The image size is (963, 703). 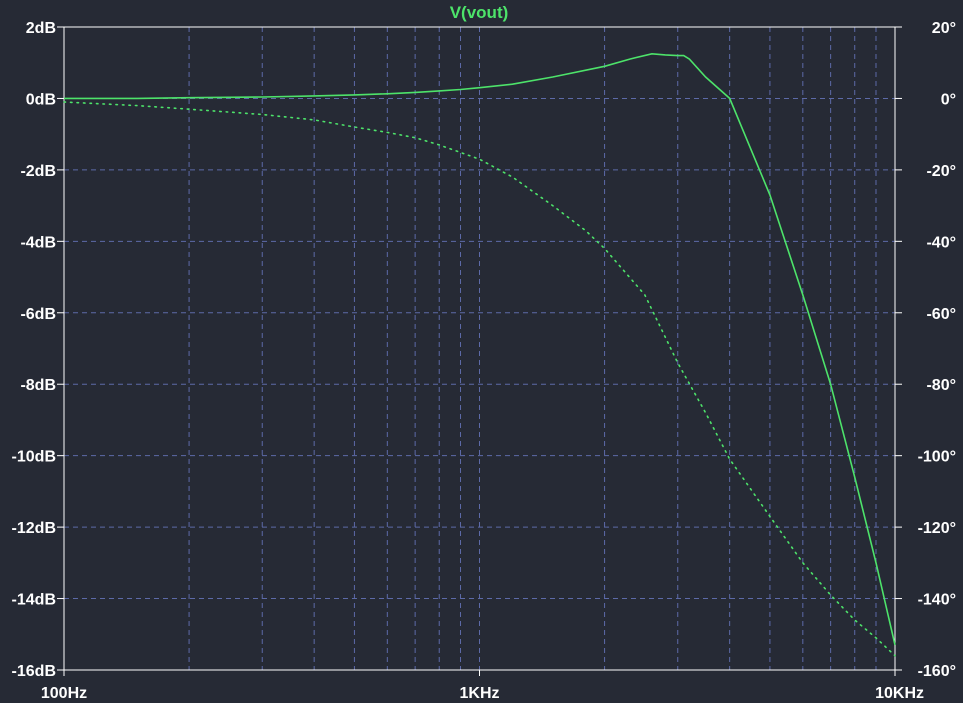 What do you see at coordinates (941, 242) in the screenshot?
I see `right-tick-label: -40°` at bounding box center [941, 242].